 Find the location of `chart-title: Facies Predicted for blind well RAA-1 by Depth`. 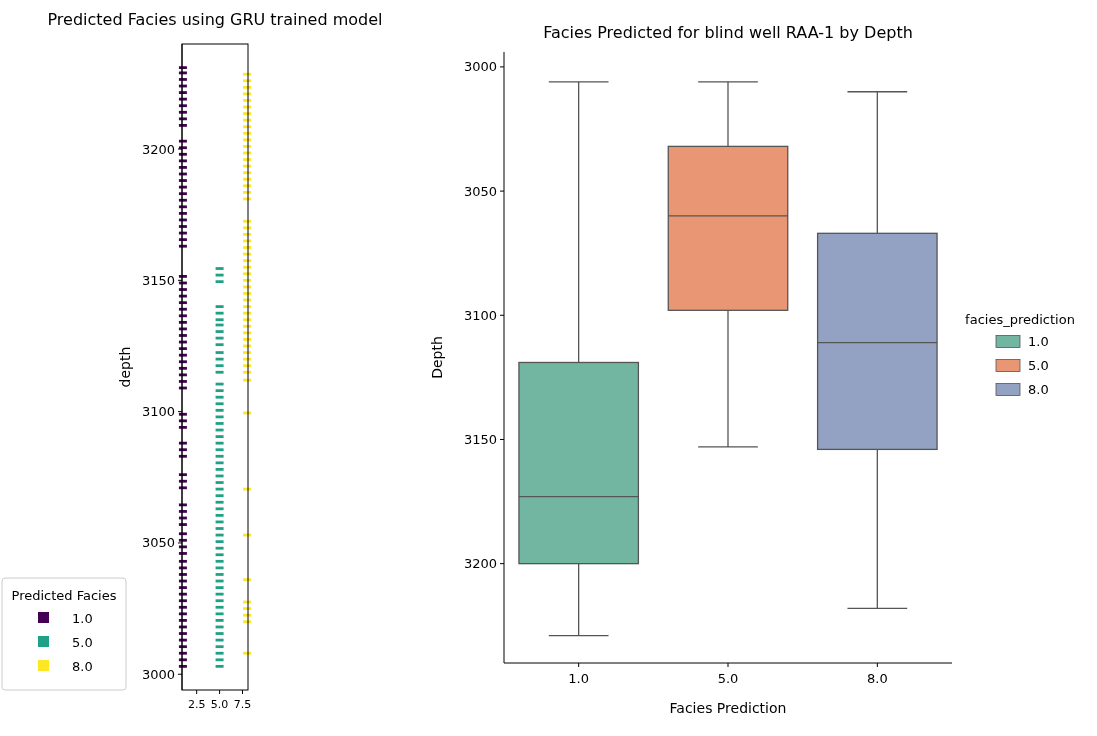

chart-title: Facies Predicted for blind well RAA-1 by Depth is located at coordinates (728, 32).